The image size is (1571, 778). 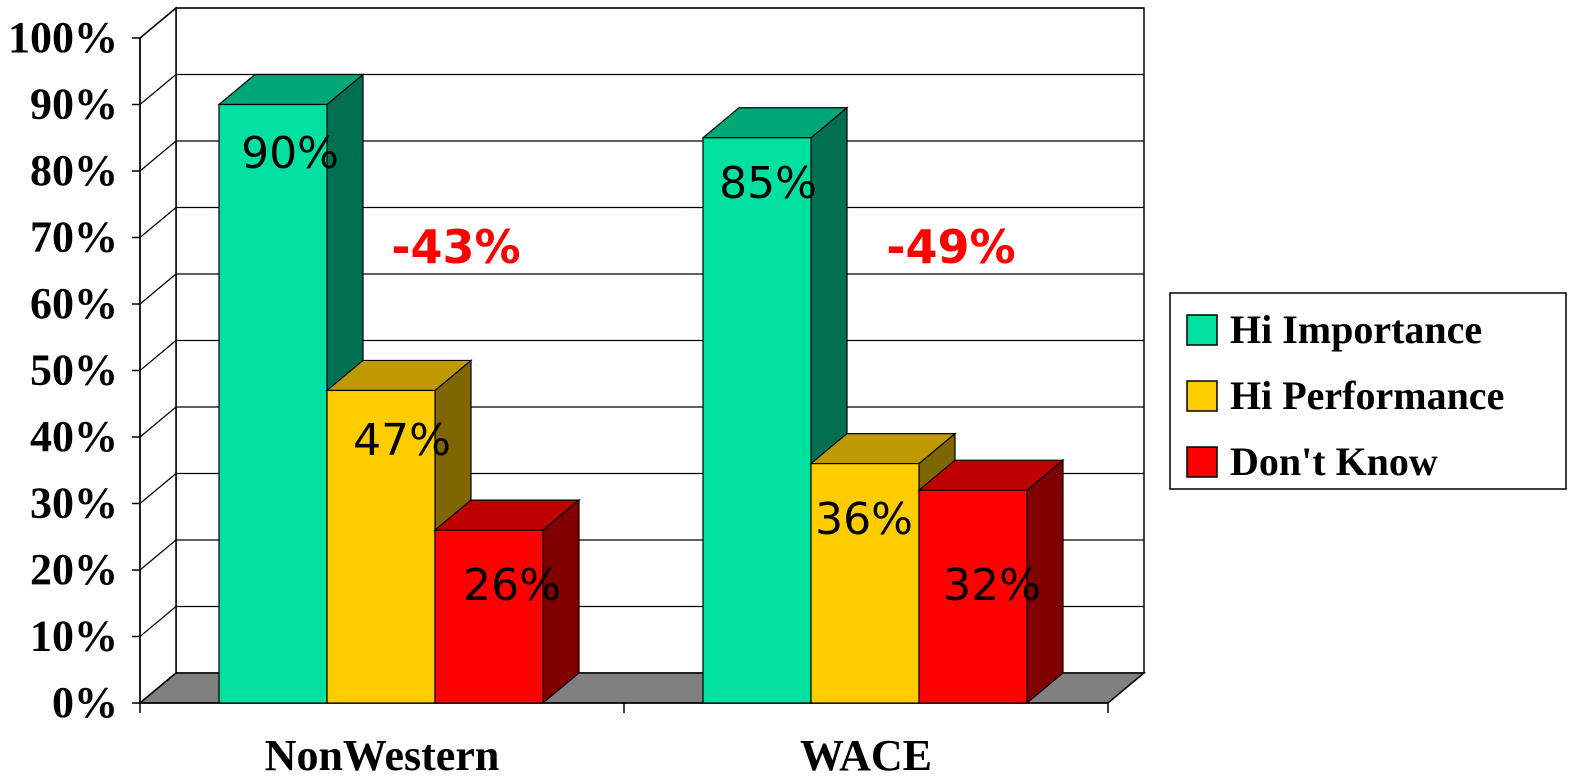 What do you see at coordinates (74, 104) in the screenshot?
I see `y-tick-label: 90%` at bounding box center [74, 104].